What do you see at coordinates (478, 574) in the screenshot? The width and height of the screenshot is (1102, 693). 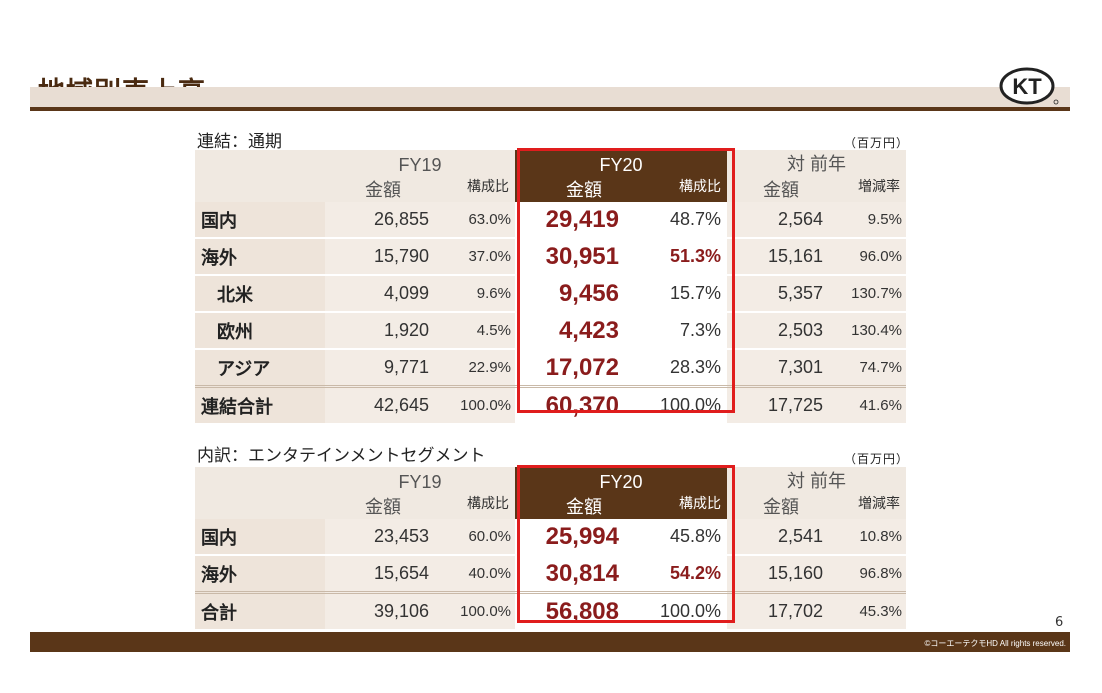 I see `fy19-ratio: 40.0%` at bounding box center [478, 574].